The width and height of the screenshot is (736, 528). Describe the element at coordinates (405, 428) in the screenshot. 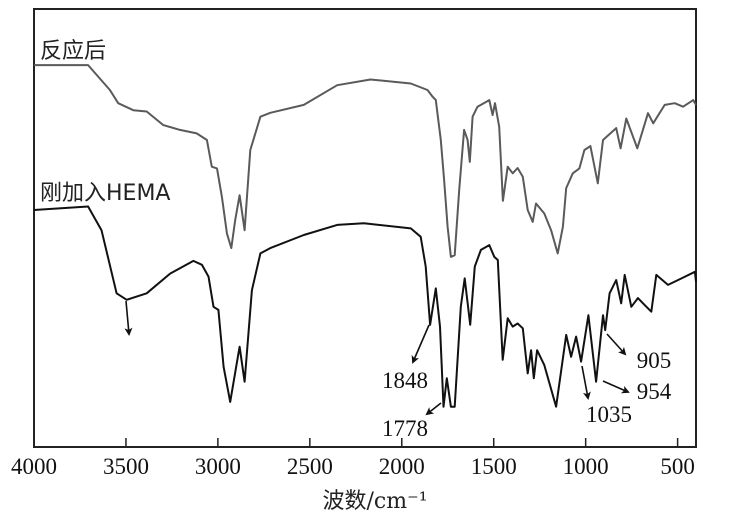

I see `peak-label-1778: 1778` at that location.